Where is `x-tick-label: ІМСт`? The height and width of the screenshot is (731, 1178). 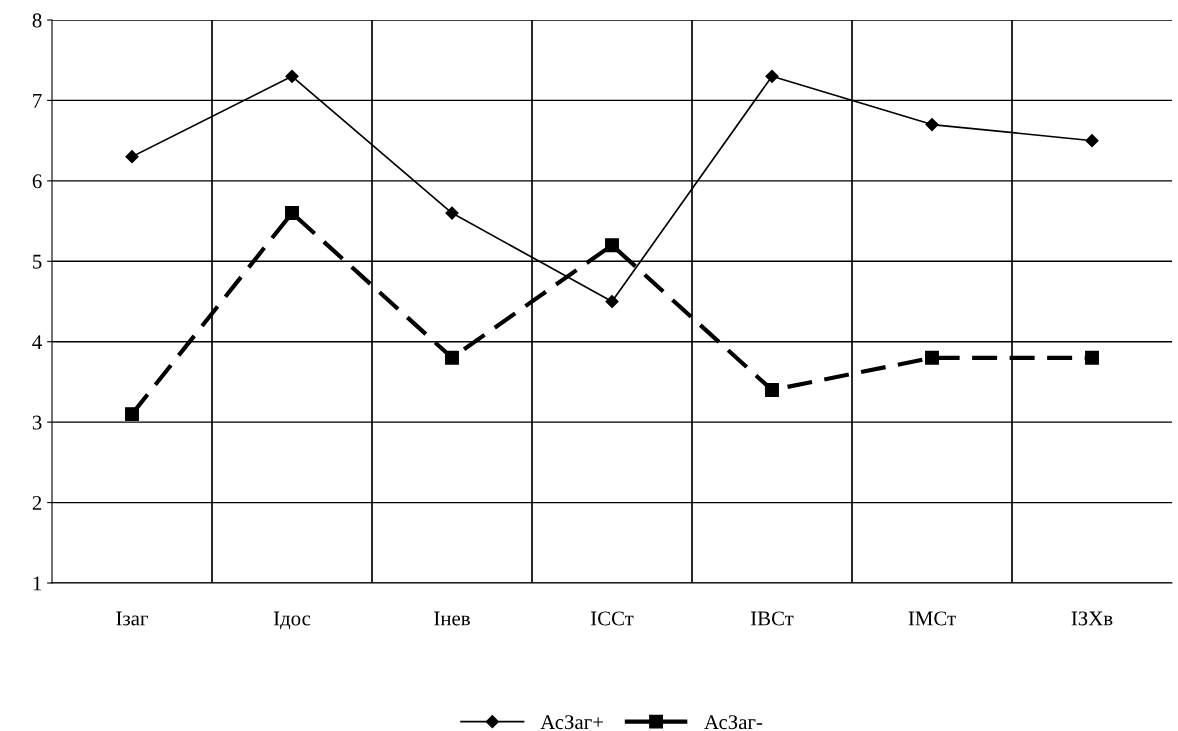
x-tick-label: ІМСт is located at coordinates (932, 618).